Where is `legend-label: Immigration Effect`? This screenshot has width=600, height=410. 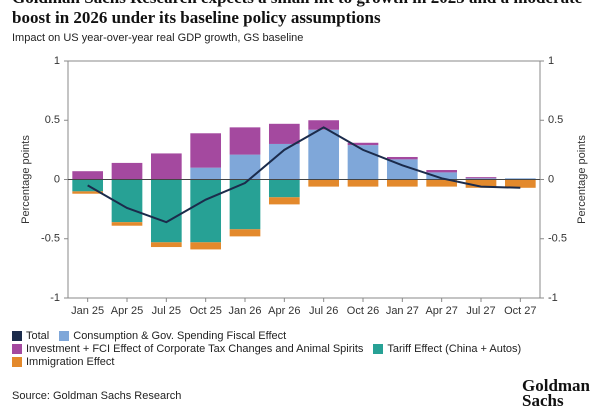
legend-label: Immigration Effect is located at coordinates (70, 362).